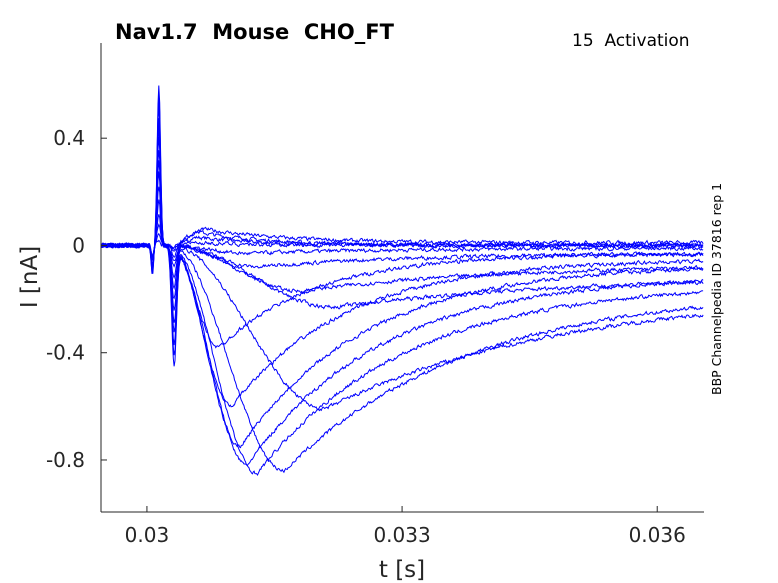 The image size is (778, 583). I want to click on x-axis-label: t [s], so click(402, 570).